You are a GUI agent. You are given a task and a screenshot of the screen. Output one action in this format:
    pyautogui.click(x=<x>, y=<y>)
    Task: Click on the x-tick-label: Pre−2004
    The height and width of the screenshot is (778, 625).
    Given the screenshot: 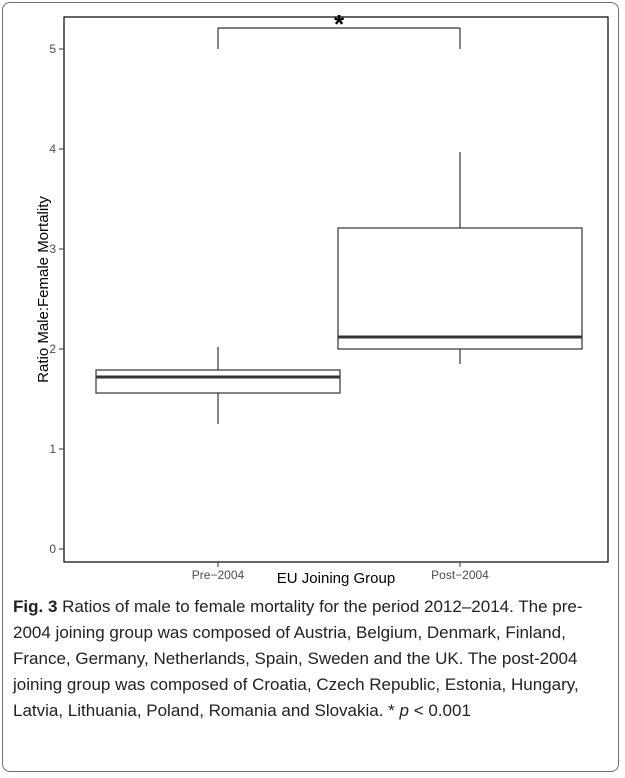 What is the action you would take?
    pyautogui.click(x=218, y=575)
    